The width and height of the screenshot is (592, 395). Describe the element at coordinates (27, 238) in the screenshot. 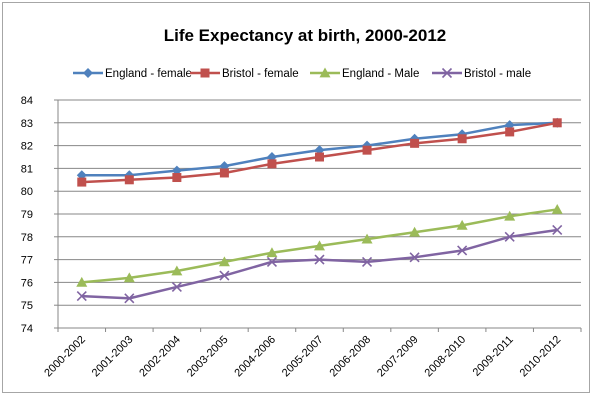

I see `y-tick-label: 78` at that location.